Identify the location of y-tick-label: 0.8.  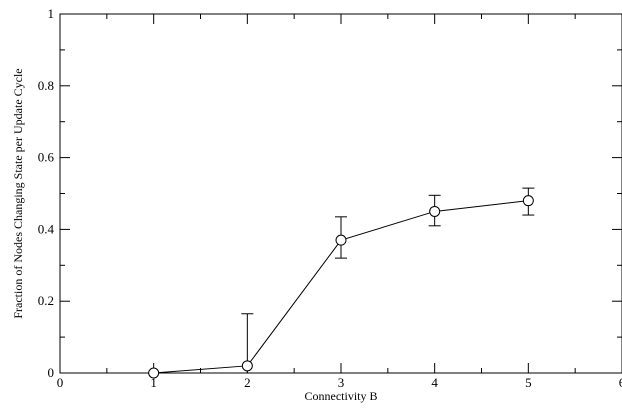
(46, 85).